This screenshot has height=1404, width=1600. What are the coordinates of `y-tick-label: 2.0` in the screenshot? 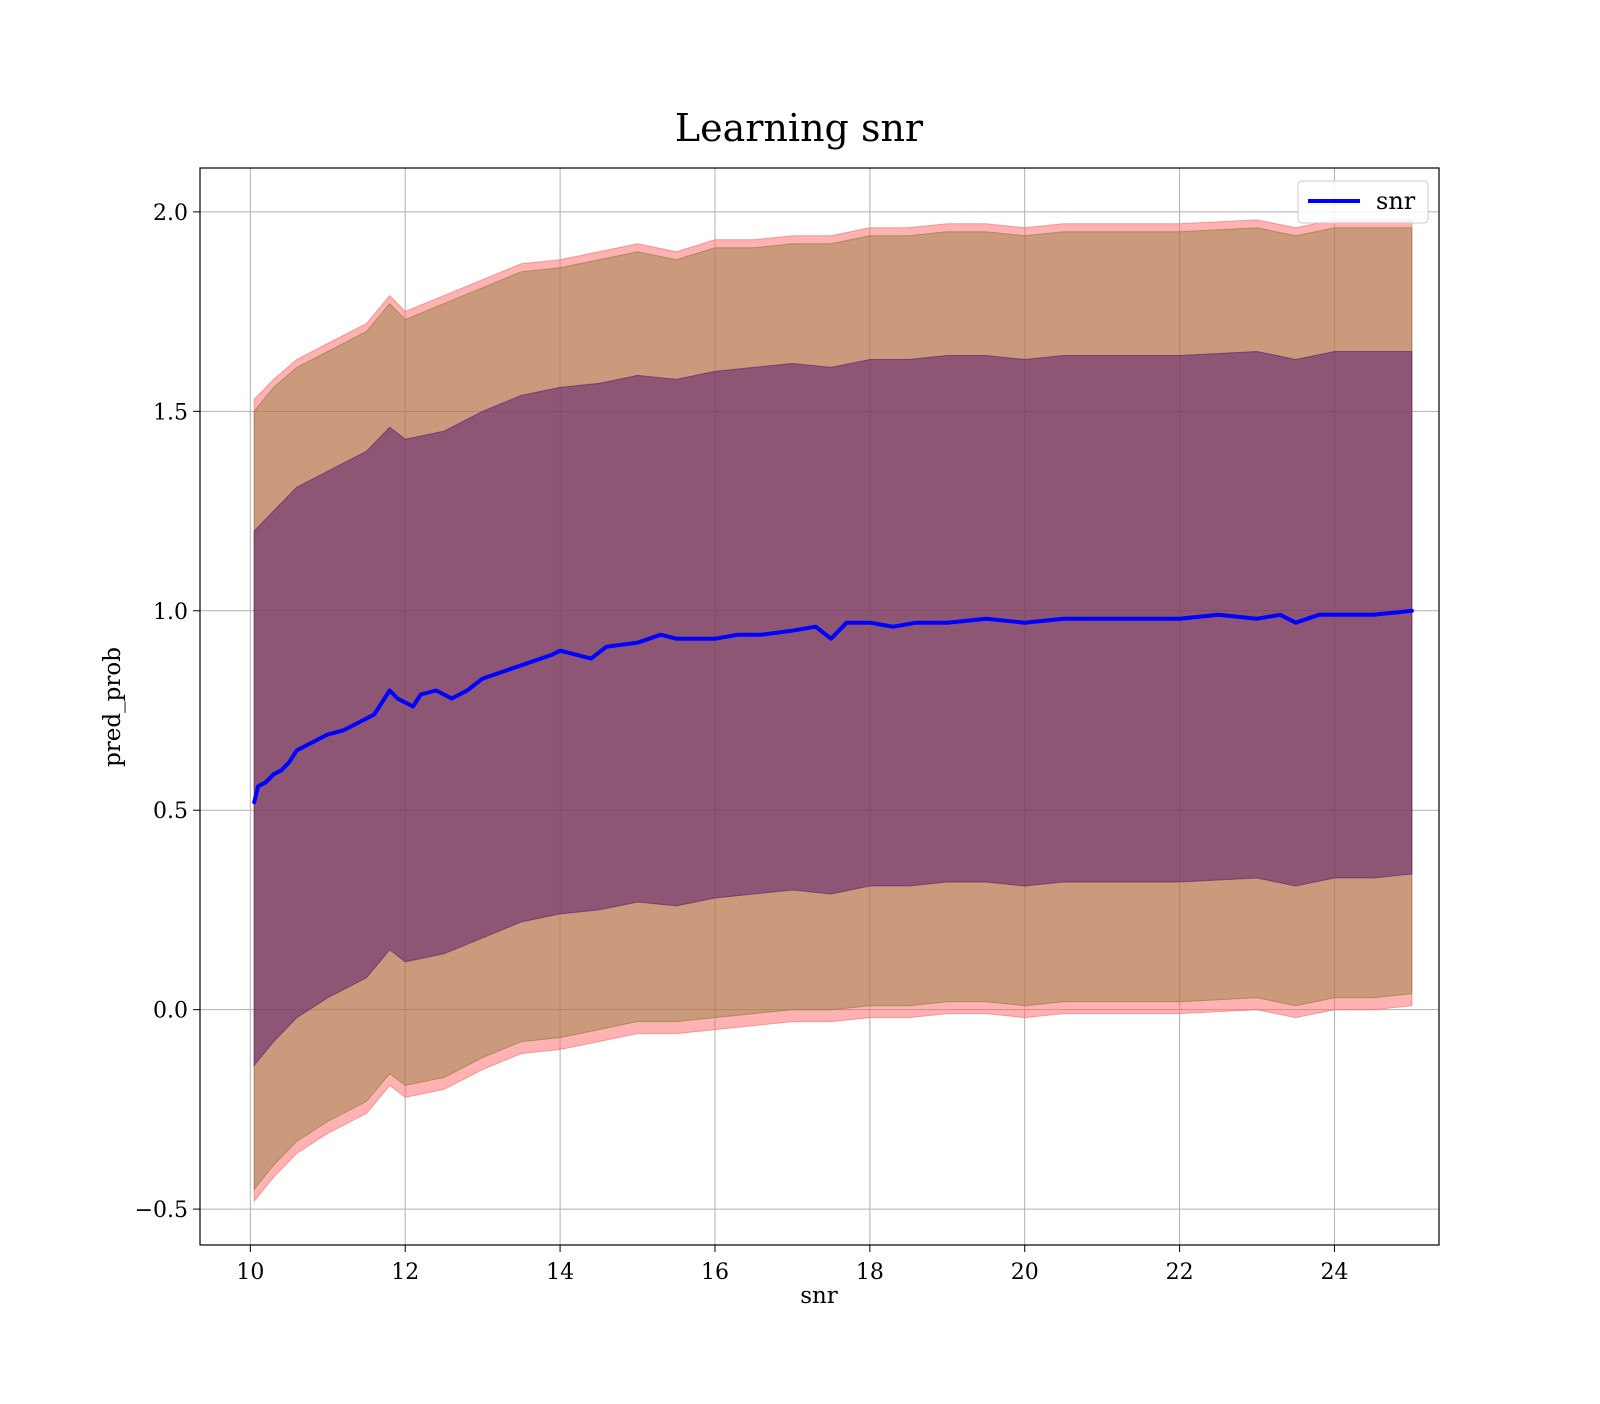 It's located at (170, 213).